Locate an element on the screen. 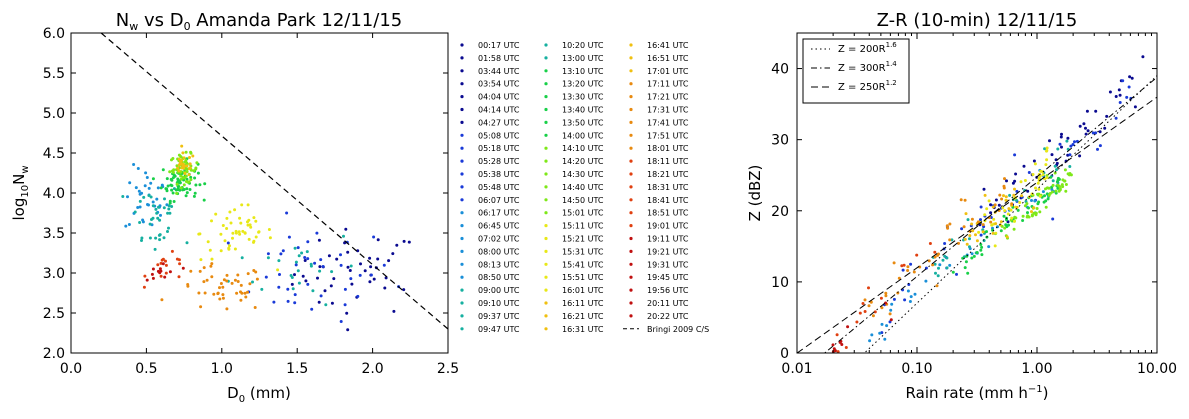  nw-scatter-points is located at coordinates (266, 238).